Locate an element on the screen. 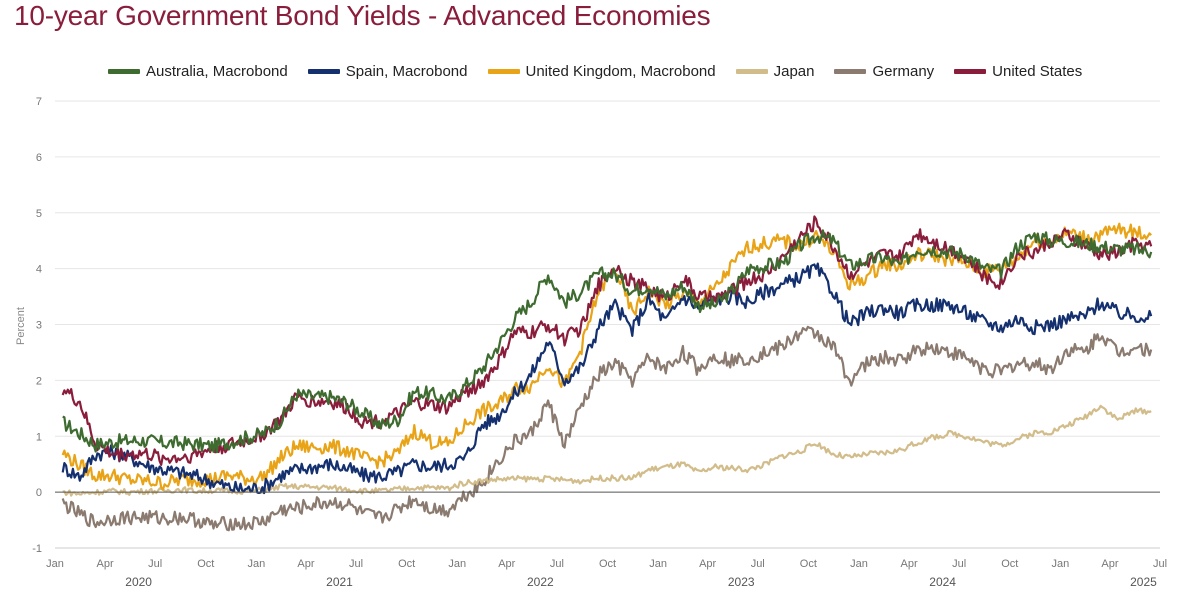 This screenshot has width=1186, height=604. y-tick-label: 0 is located at coordinates (39, 493).